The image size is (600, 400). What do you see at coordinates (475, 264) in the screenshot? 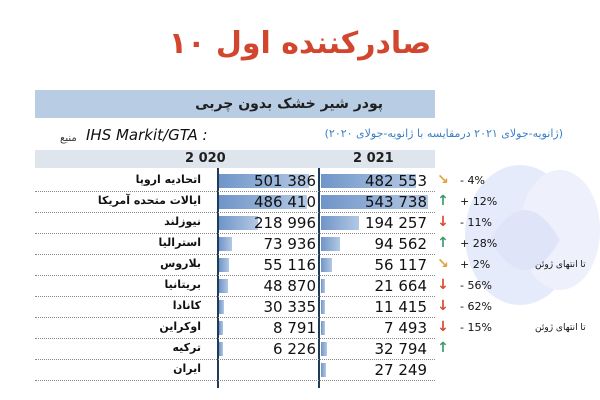
I see `change-percent: + 2%` at bounding box center [475, 264].